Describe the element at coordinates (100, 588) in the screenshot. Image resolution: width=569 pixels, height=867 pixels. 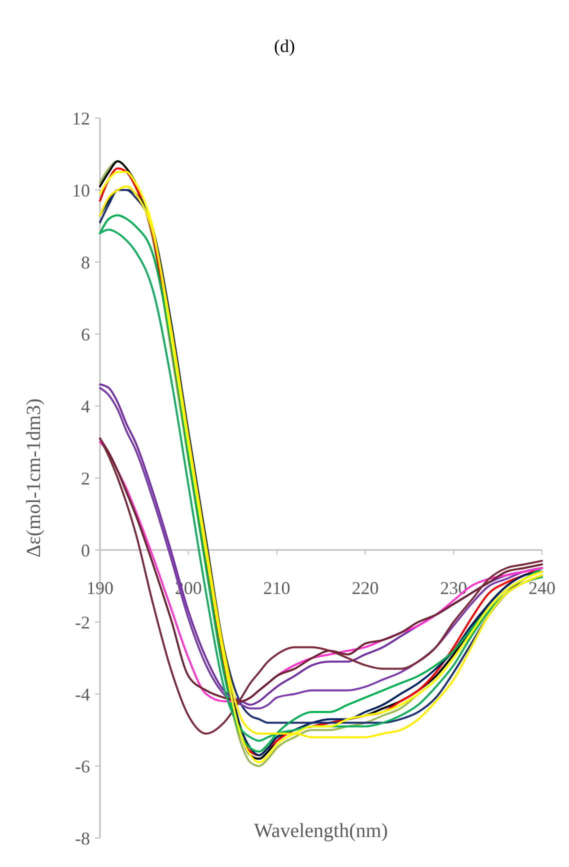
I see `x-tick-label: 190` at that location.